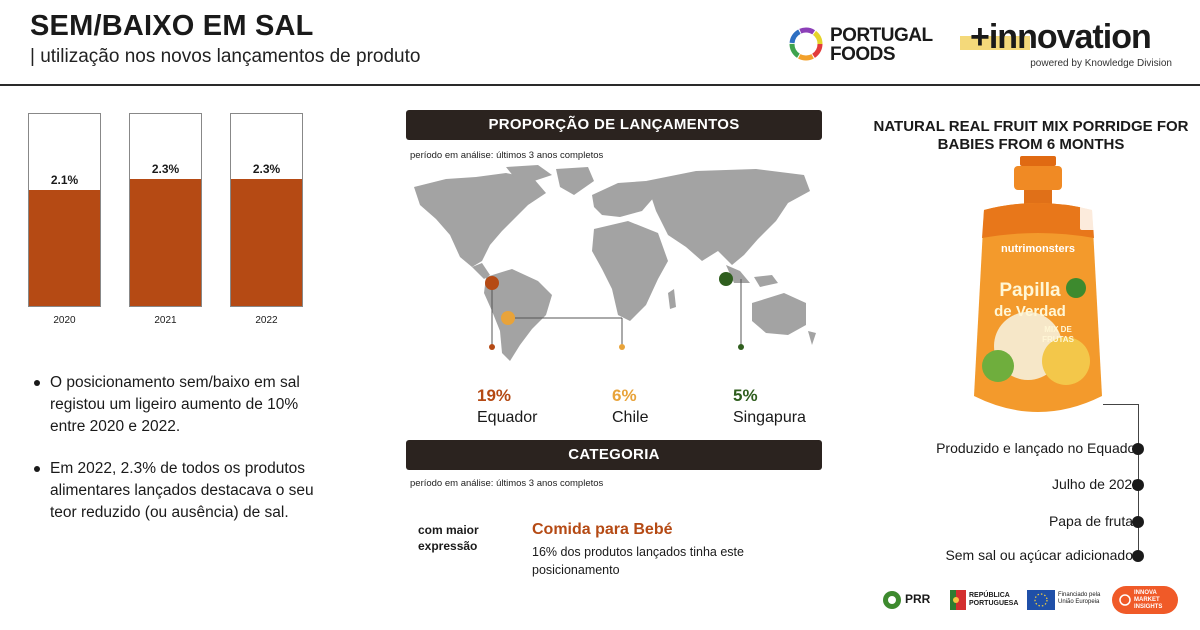 The width and height of the screenshot is (1200, 630). What do you see at coordinates (881, 35) in the screenshot?
I see `logo-pf-line1: PORTUGAL` at bounding box center [881, 35].